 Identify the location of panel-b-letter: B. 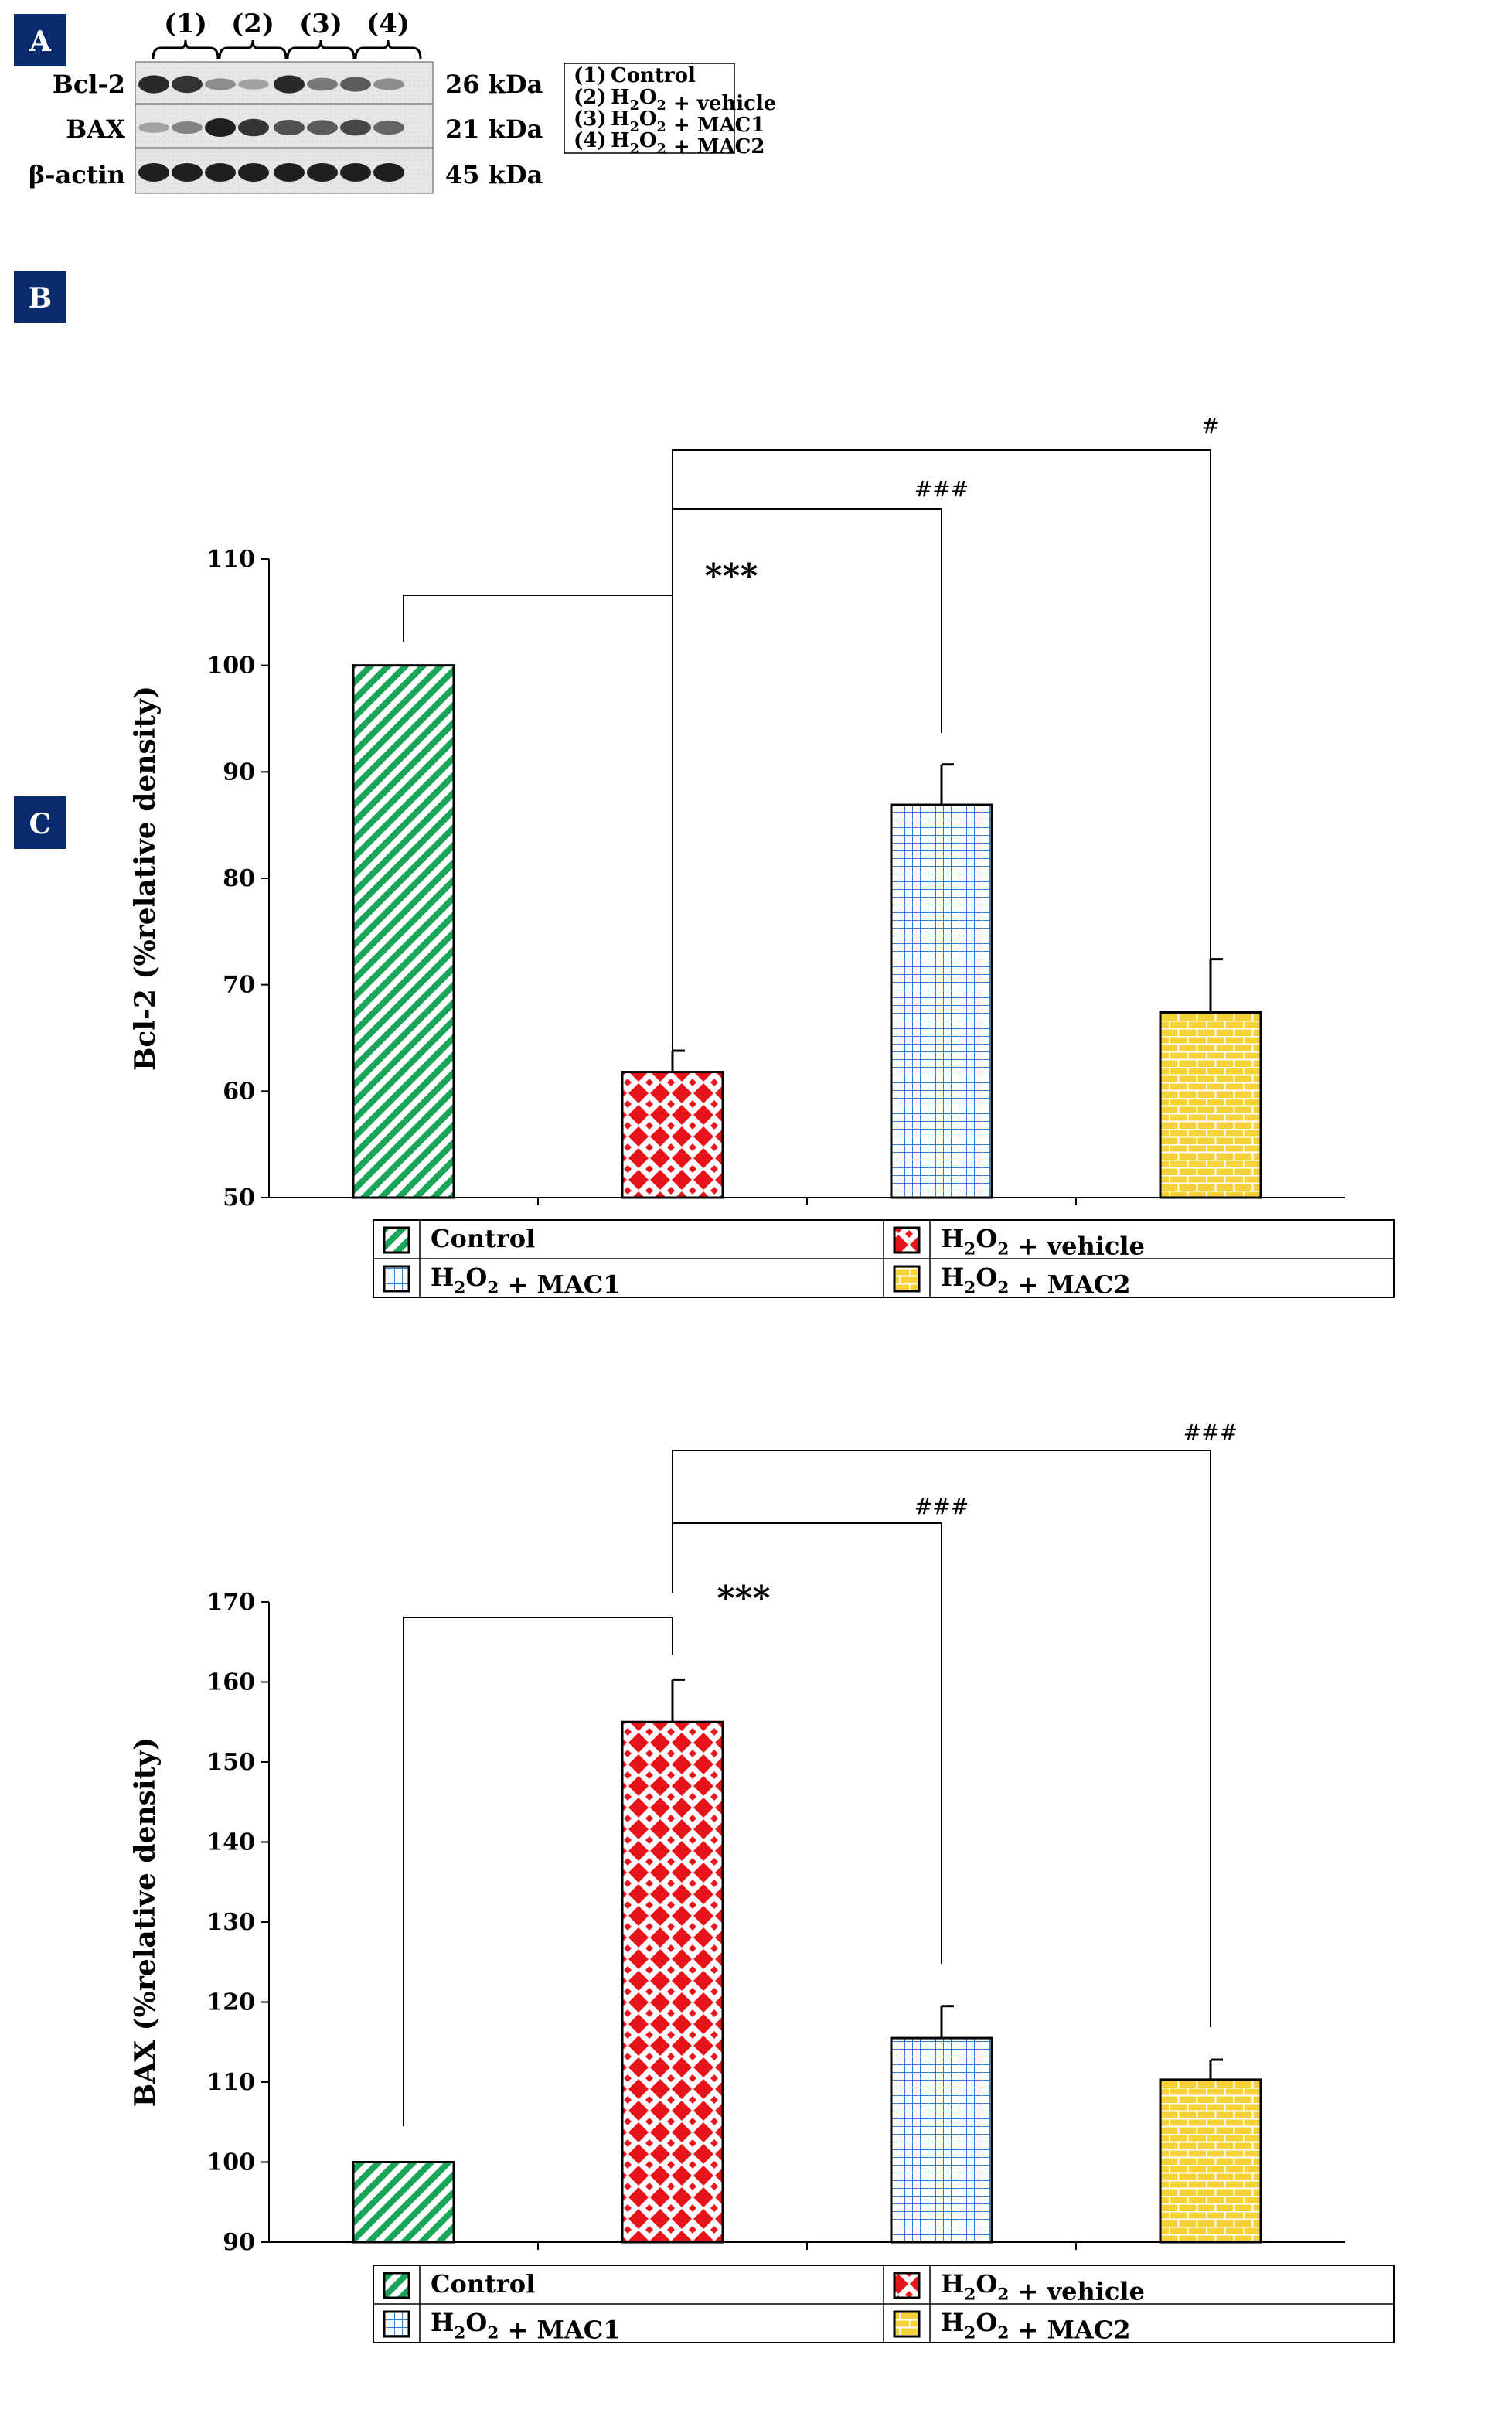
(40, 298).